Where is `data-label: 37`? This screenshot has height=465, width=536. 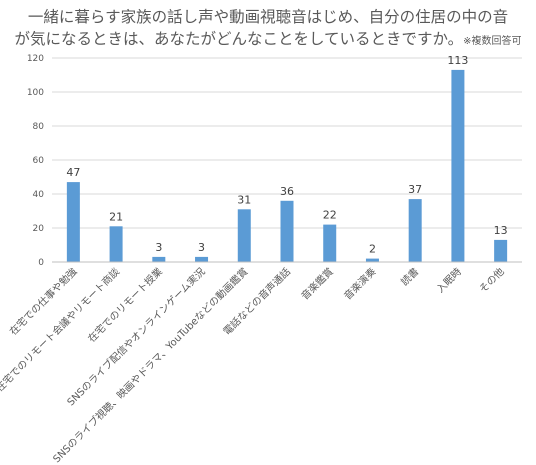
data-label: 37 is located at coordinates (415, 189).